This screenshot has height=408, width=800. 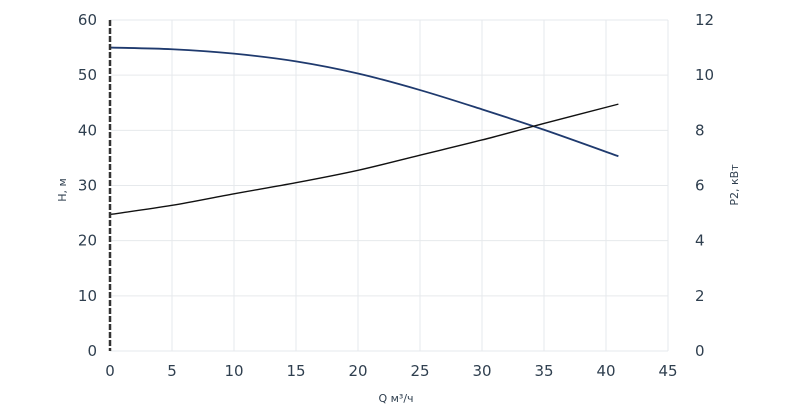 I want to click on x-tick-label: 15, so click(x=295, y=371).